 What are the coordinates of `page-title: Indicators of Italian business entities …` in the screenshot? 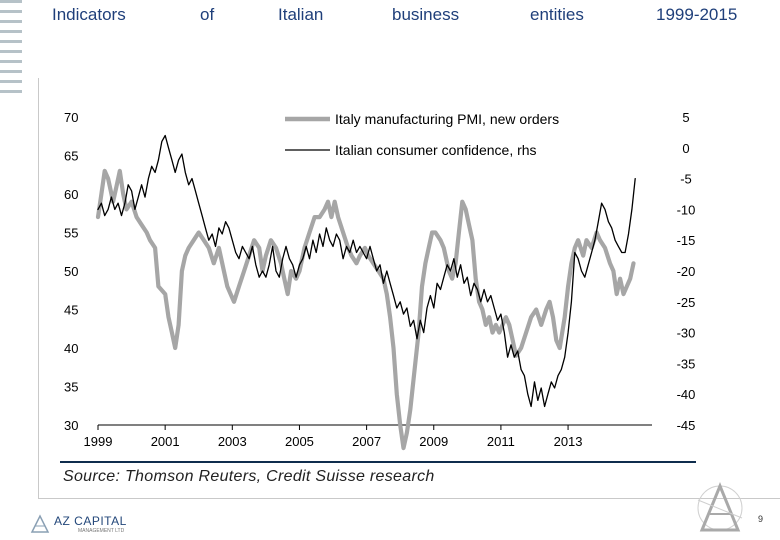 It's located at (402, 16).